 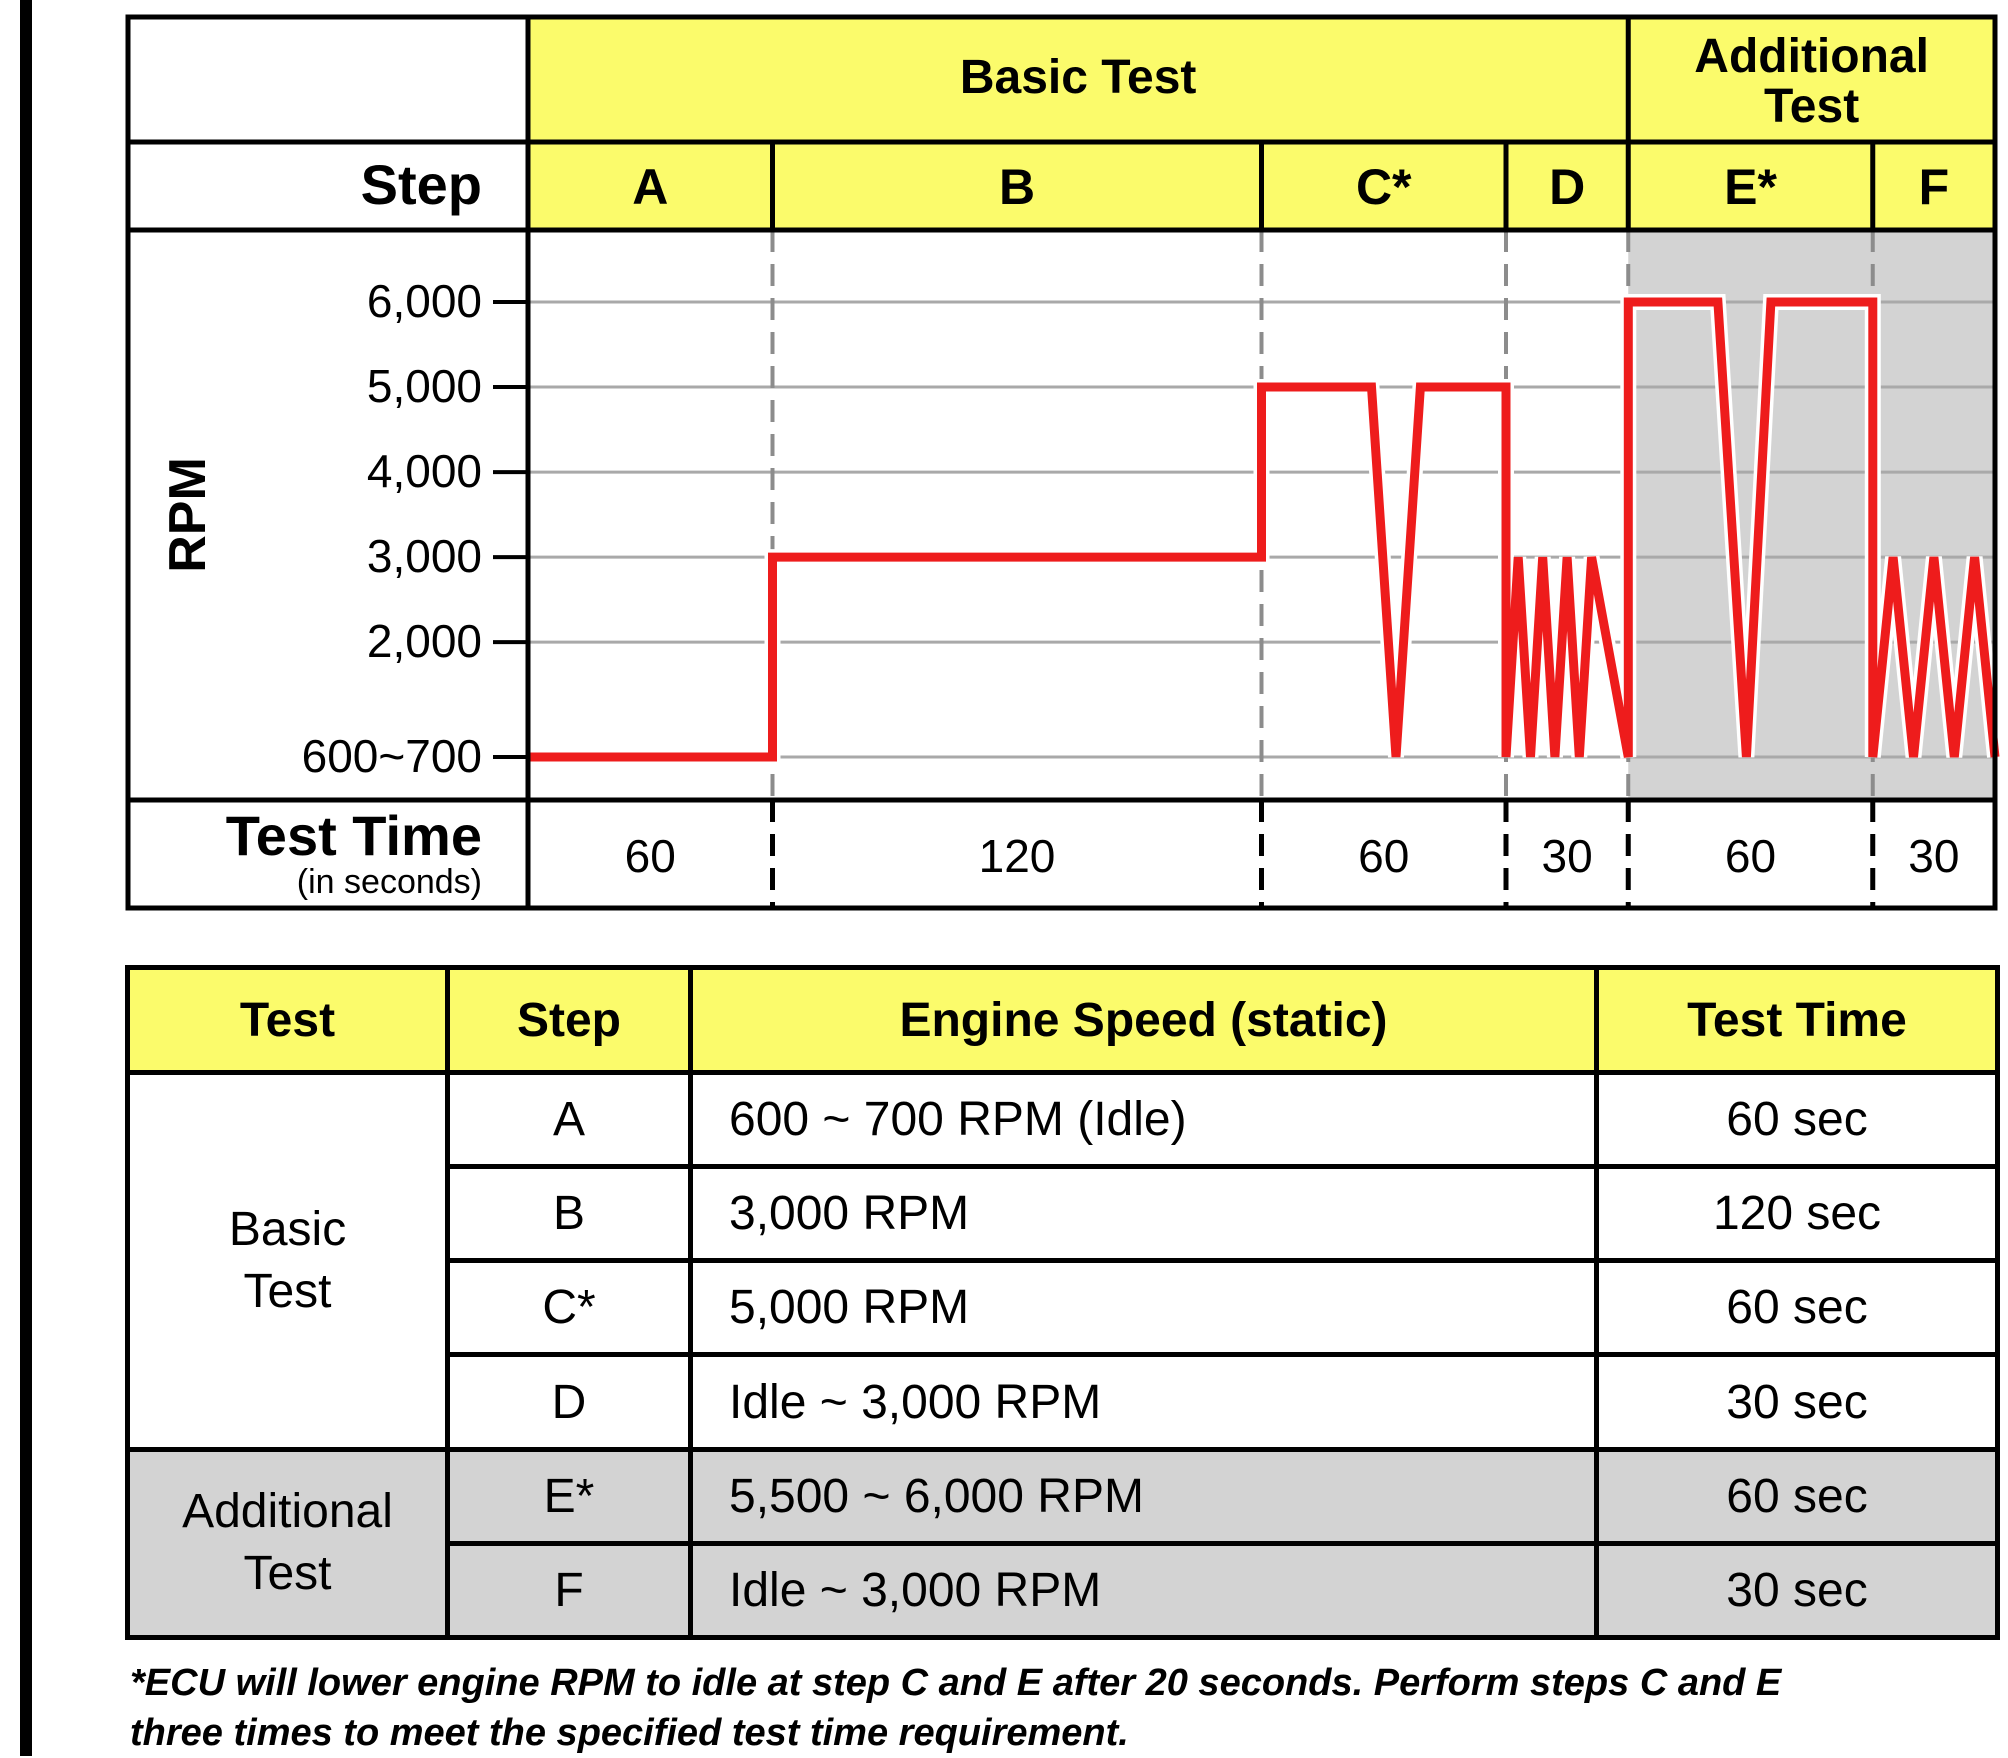 What do you see at coordinates (389, 882) in the screenshot?
I see `test-time-unit-label: (in seconds)` at bounding box center [389, 882].